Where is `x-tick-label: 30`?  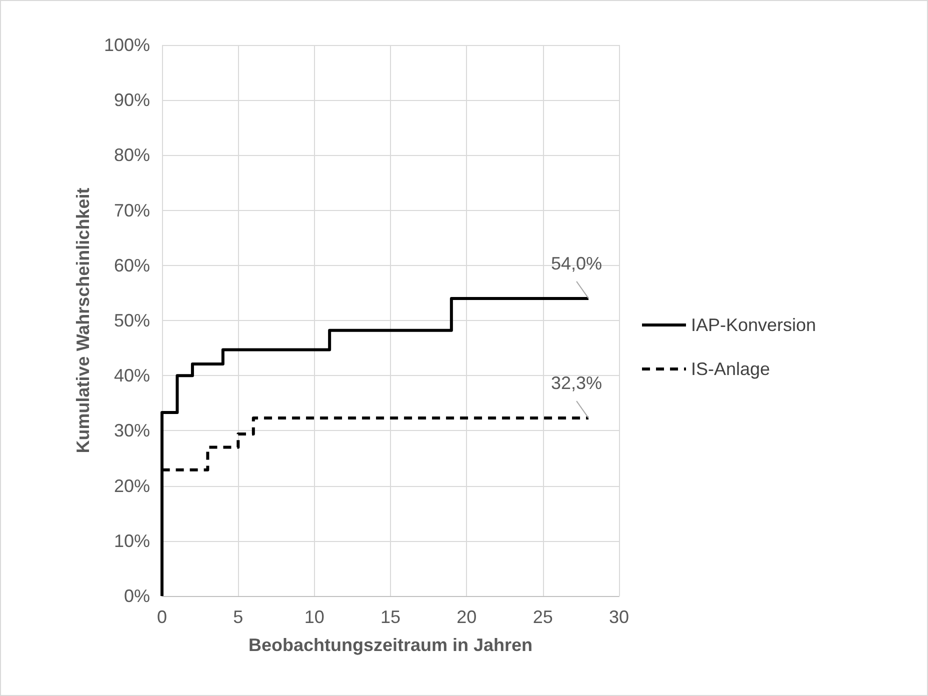 x-tick-label: 30 is located at coordinates (619, 617).